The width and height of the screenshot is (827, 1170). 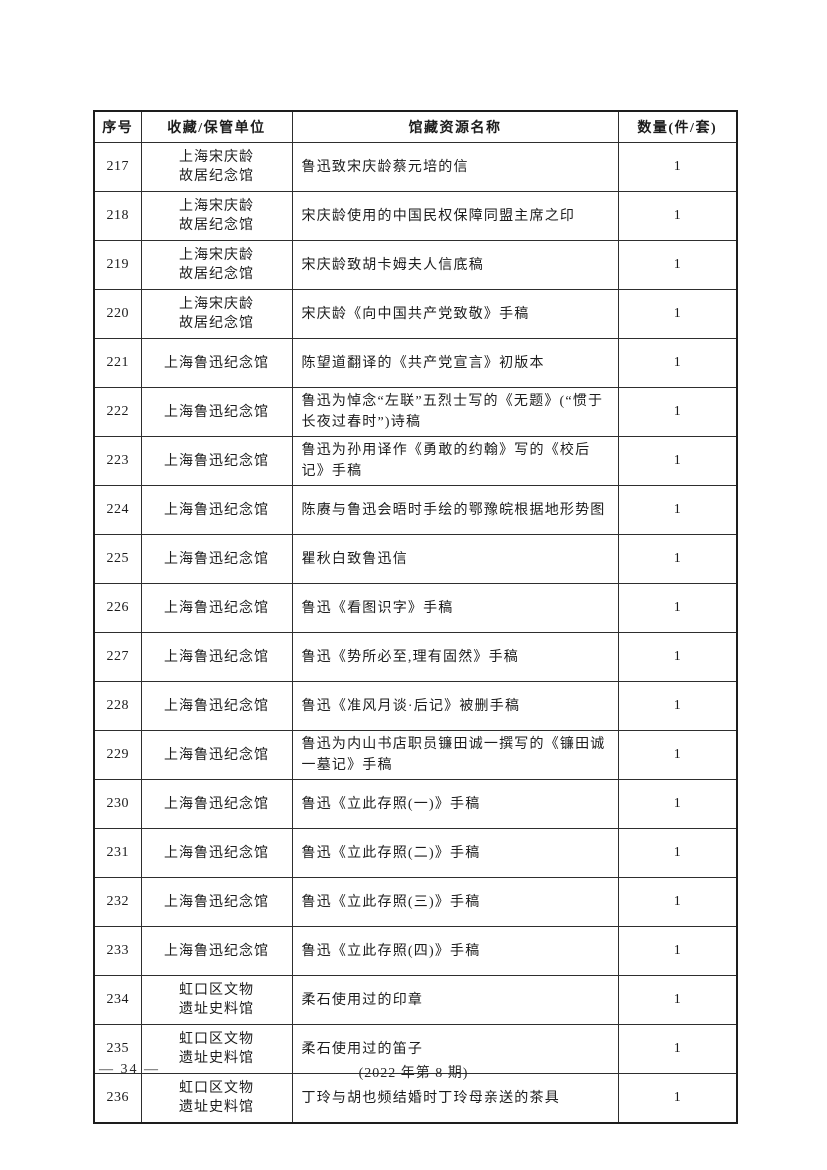 I want to click on cell-resource-name: 鲁迅《立此存照(二)》手稿, so click(x=455, y=853).